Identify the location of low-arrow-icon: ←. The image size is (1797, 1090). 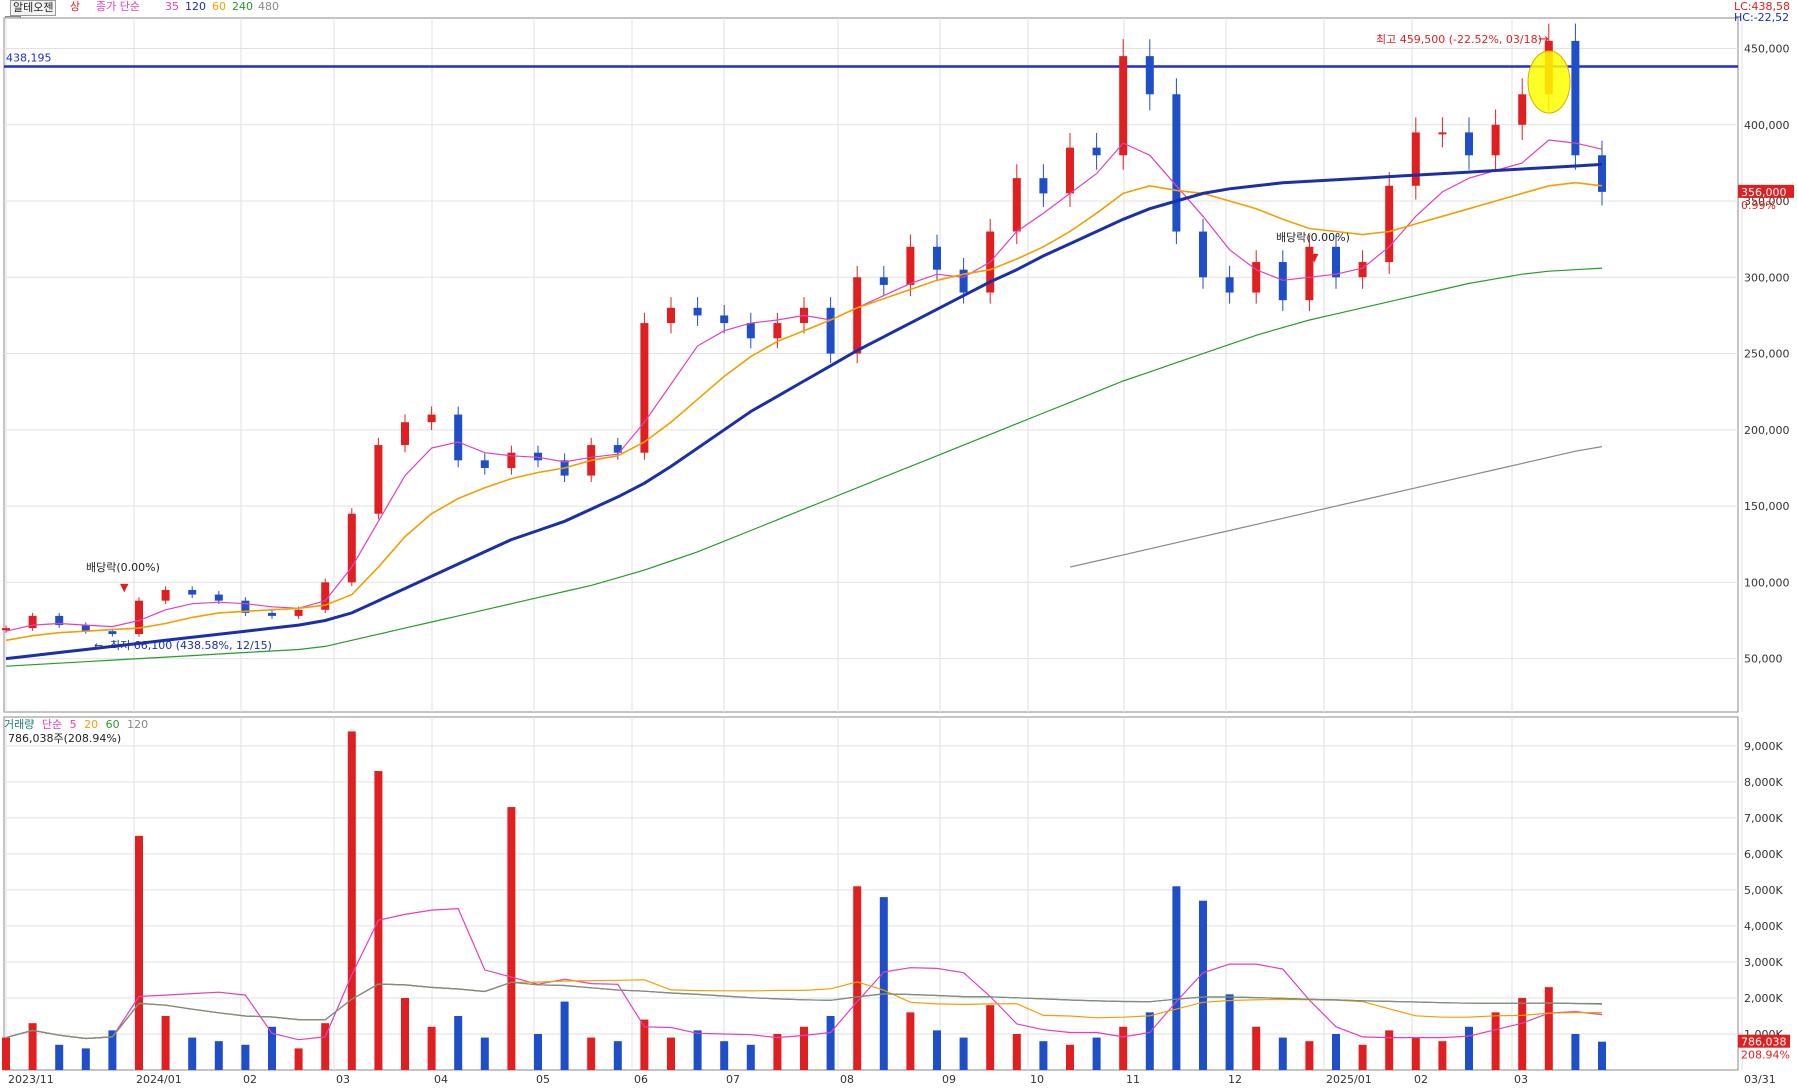
(98, 645).